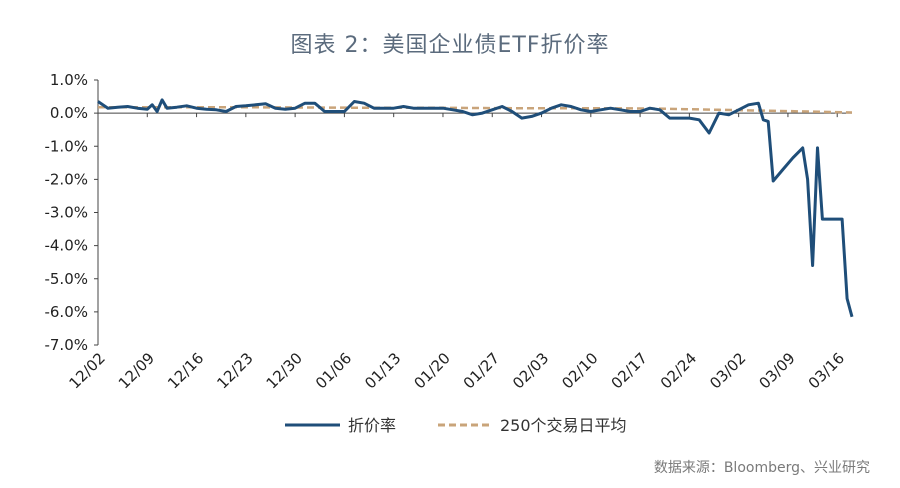 The width and height of the screenshot is (900, 488). I want to click on y-tick-label: 1.0%, so click(69, 80).